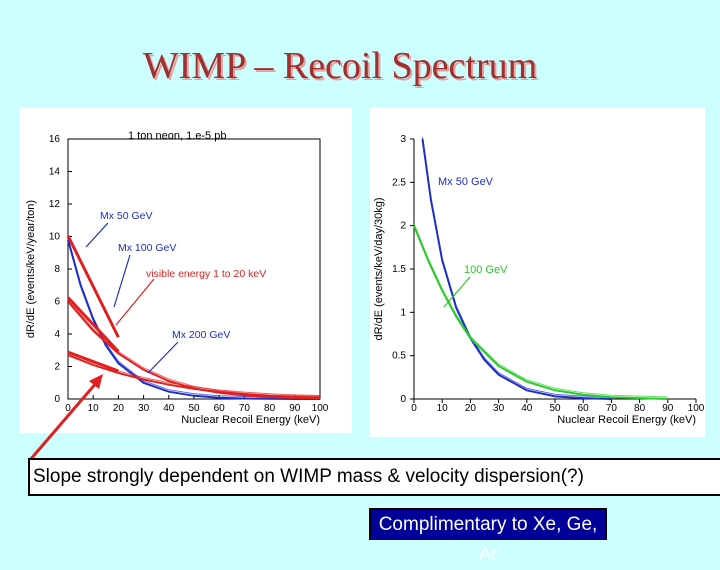 Image resolution: width=720 pixels, height=570 pixels. What do you see at coordinates (486, 270) in the screenshot?
I see `annotation-label: 100 GeV` at bounding box center [486, 270].